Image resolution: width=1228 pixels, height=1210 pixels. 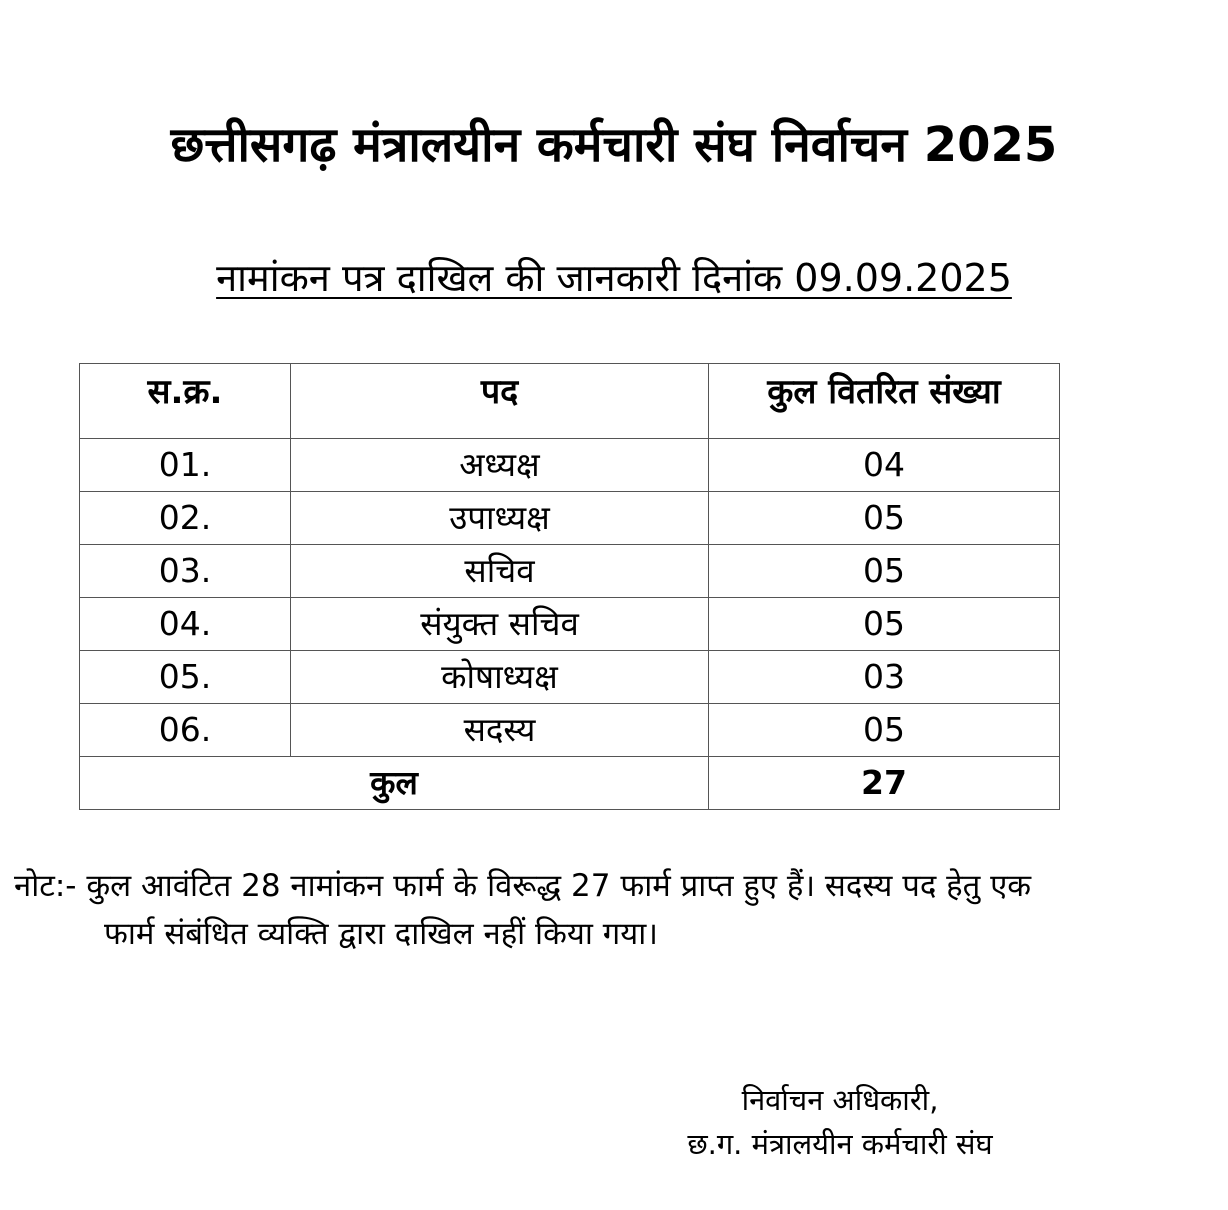 I want to click on table-row: 04. संयुक्त सचिव 05, so click(x=569, y=624).